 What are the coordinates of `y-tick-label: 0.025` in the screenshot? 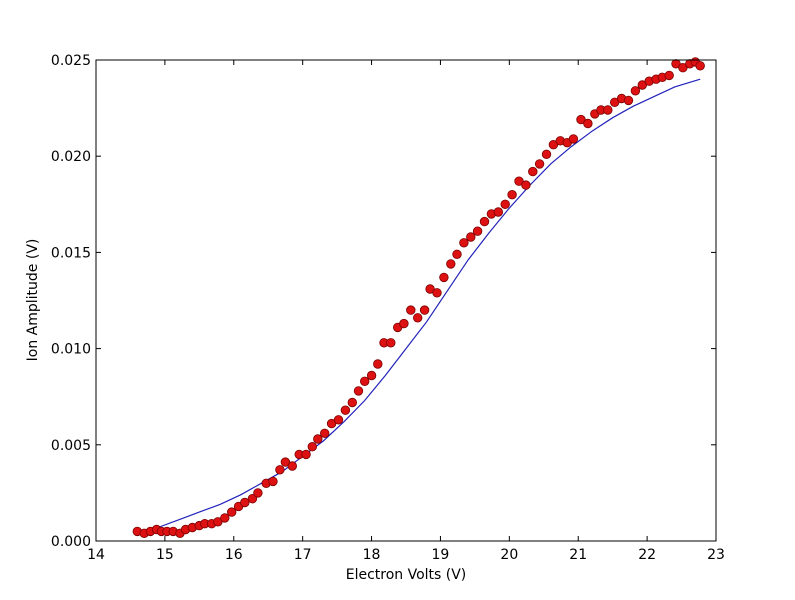 It's located at (71, 61).